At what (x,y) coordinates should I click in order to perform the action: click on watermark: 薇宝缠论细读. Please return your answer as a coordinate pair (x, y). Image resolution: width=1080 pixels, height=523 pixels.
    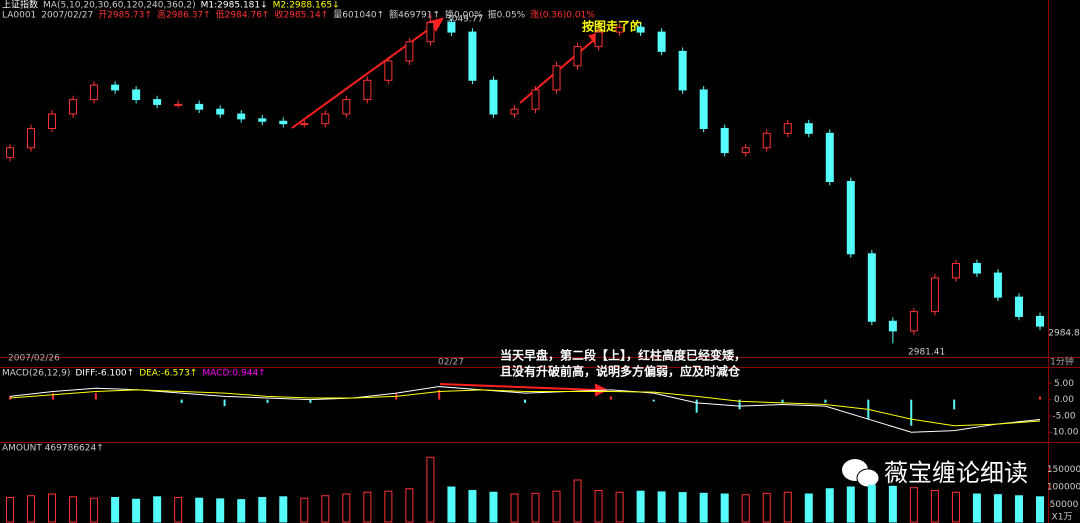
    Looking at the image, I should click on (935, 473).